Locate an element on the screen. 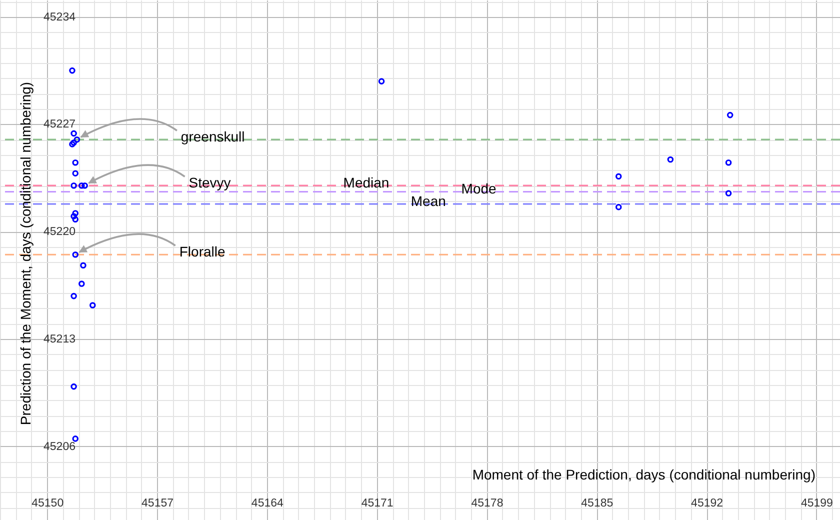 The width and height of the screenshot is (840, 520). annotation: Floralle is located at coordinates (202, 252).